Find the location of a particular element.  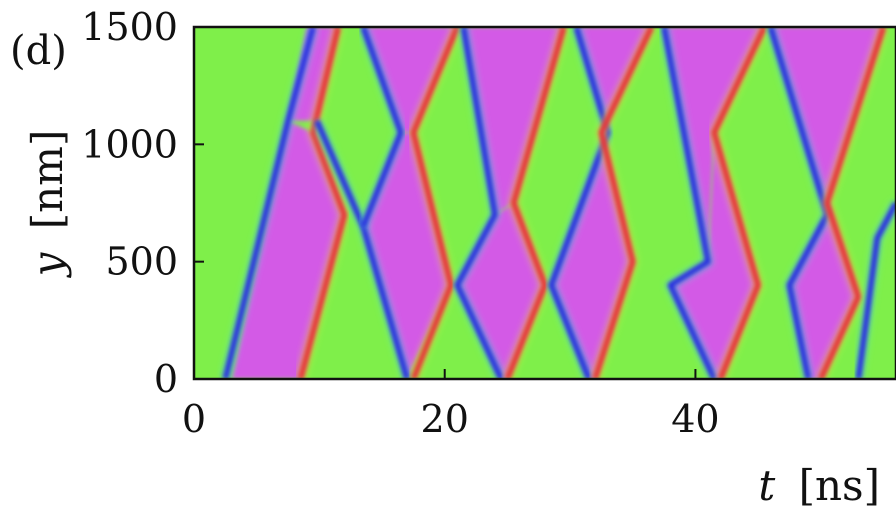

y-axis-label: y [nm] is located at coordinates (47, 204).